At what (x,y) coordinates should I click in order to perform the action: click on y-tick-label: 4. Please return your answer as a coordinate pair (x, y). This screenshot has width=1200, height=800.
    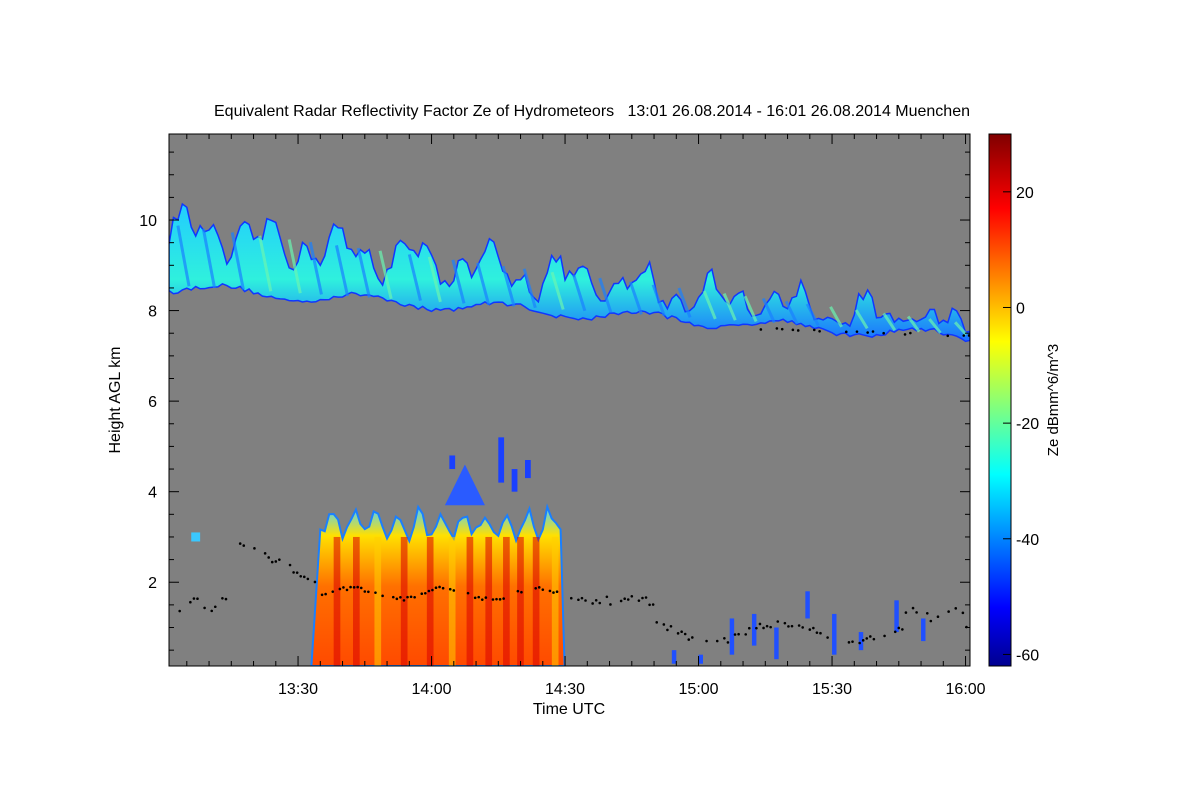
    Looking at the image, I should click on (152, 493).